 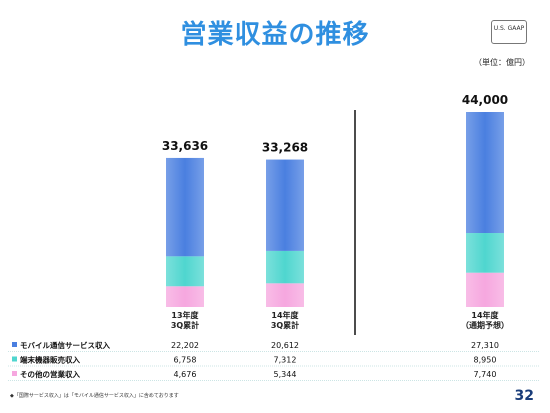 What do you see at coordinates (50, 360) in the screenshot?
I see `legend-label: 端末機器販売収入` at bounding box center [50, 360].